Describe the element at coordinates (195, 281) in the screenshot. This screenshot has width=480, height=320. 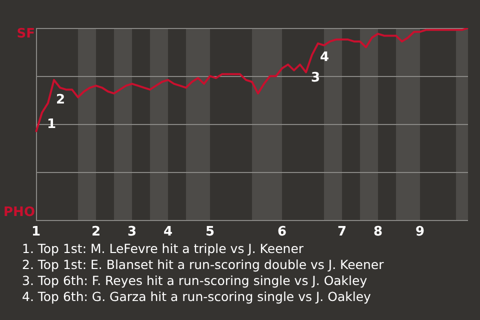
I see `text: 3. Top 6th: F. Reyes hit a run-scoring single vs J. Oakley` at that location.